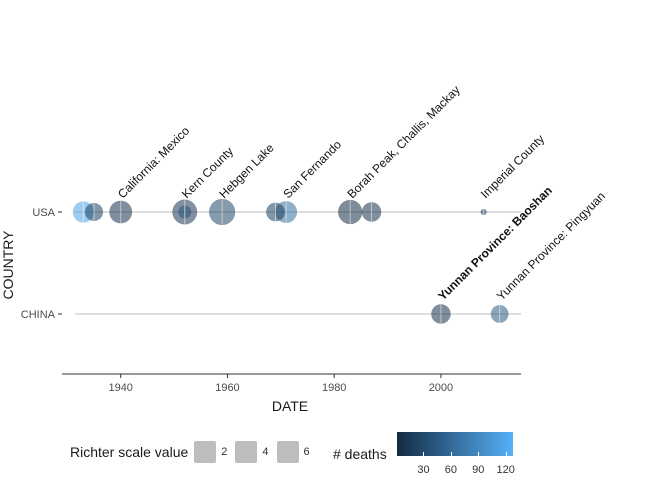  What do you see at coordinates (224, 452) in the screenshot?
I see `legend-key-label: 2` at bounding box center [224, 452].